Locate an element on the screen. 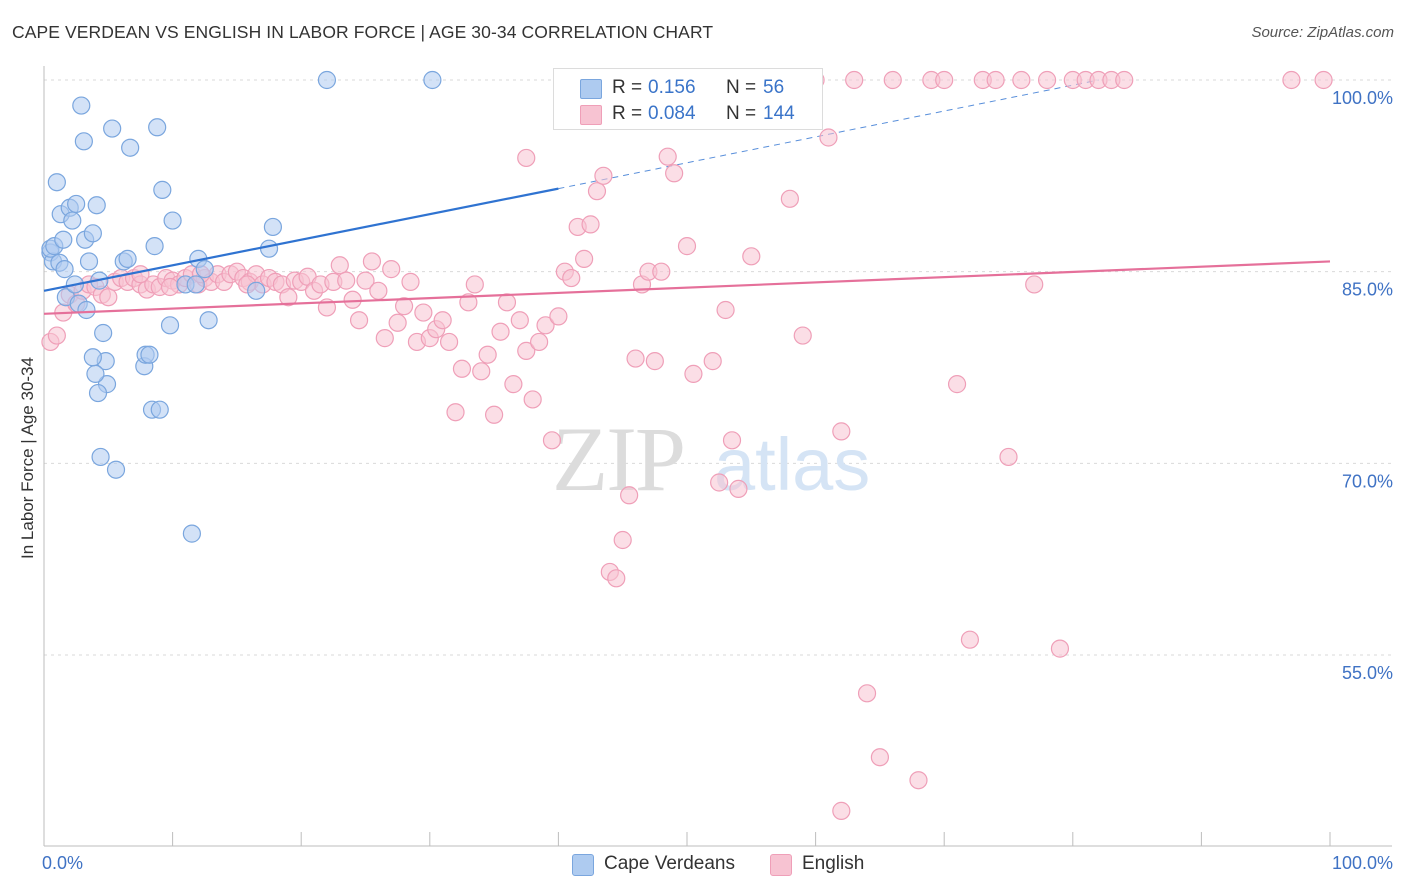  watermark-zip: ZIP is located at coordinates (618, 459).